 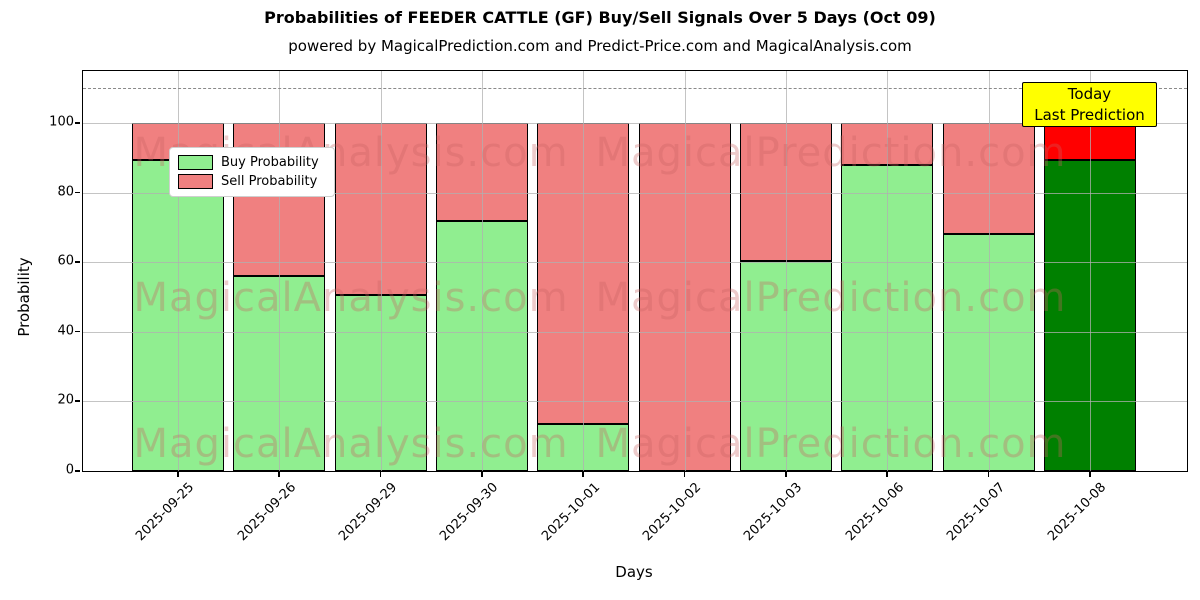 What do you see at coordinates (165, 512) in the screenshot?
I see `x-tick-label: 2025-09-25` at bounding box center [165, 512].